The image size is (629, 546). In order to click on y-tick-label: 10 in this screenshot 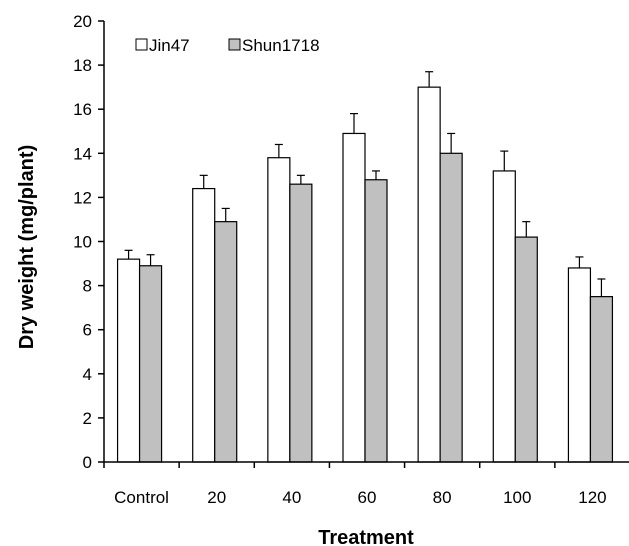, I will do `click(82, 242)`.